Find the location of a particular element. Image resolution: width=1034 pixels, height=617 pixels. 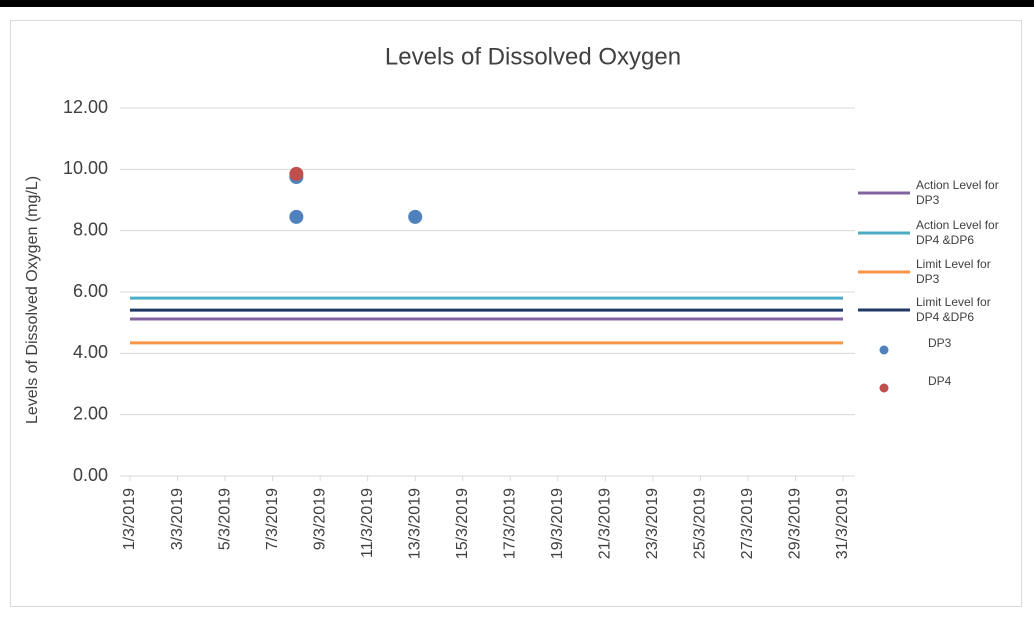

legend-label: DP4 is located at coordinates (940, 381).